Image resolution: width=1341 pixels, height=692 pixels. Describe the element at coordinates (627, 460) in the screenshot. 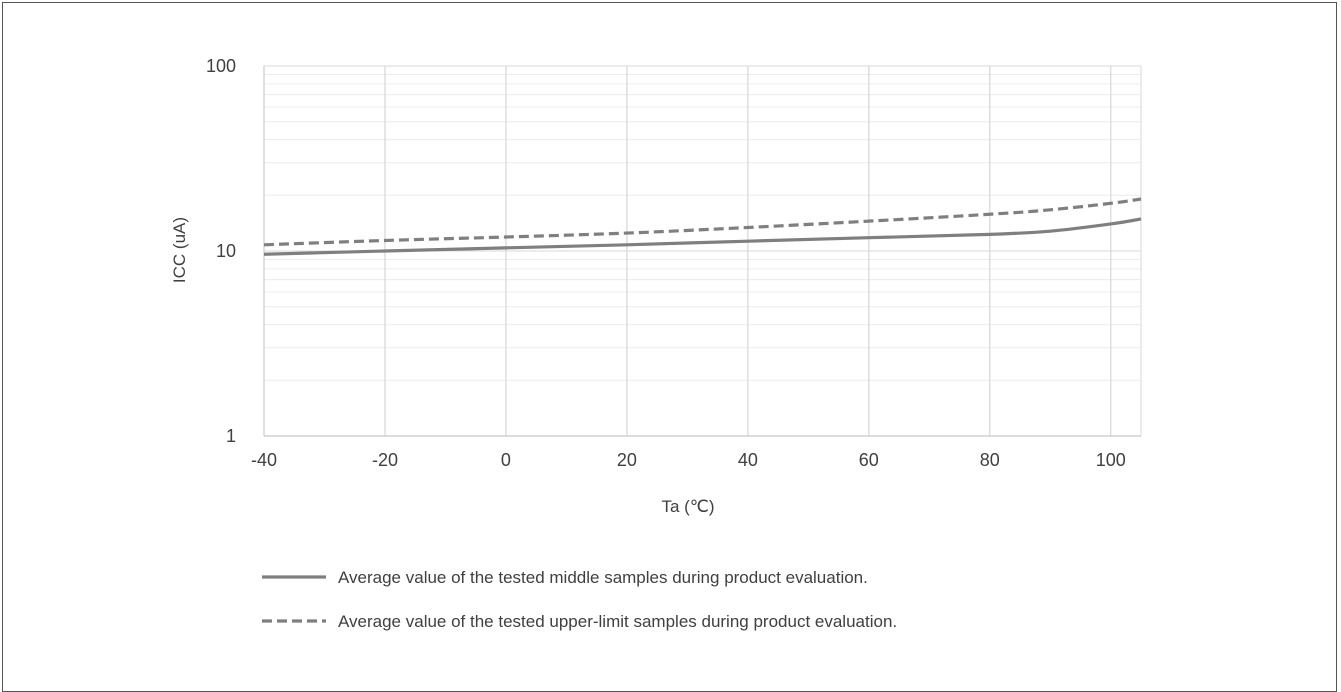

I see `x-tick-label: 20` at that location.